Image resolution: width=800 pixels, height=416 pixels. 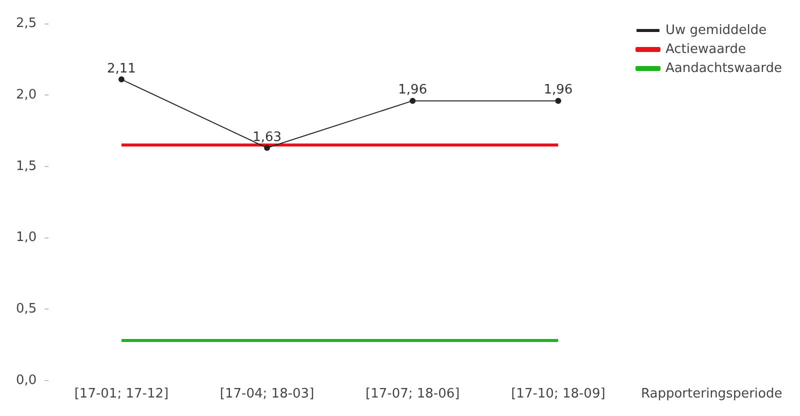 I want to click on y-tick-label: 1,0, so click(x=26, y=238).